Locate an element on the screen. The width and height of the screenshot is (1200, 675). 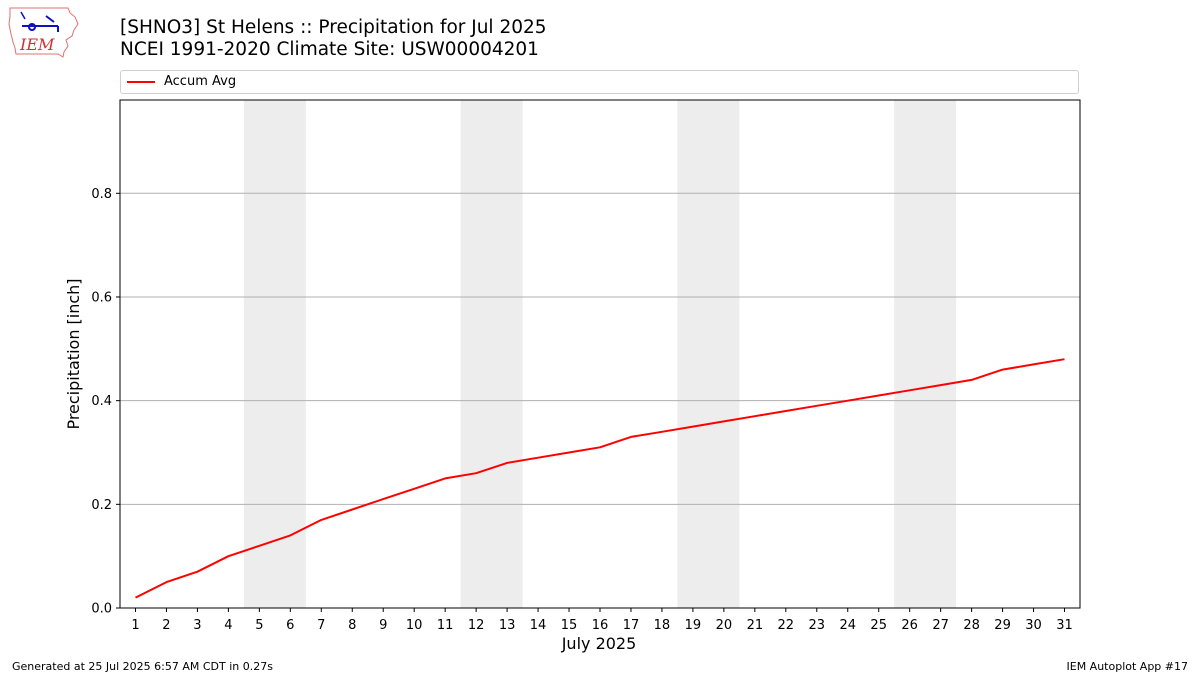
x-tick-label: 14 is located at coordinates (538, 625).